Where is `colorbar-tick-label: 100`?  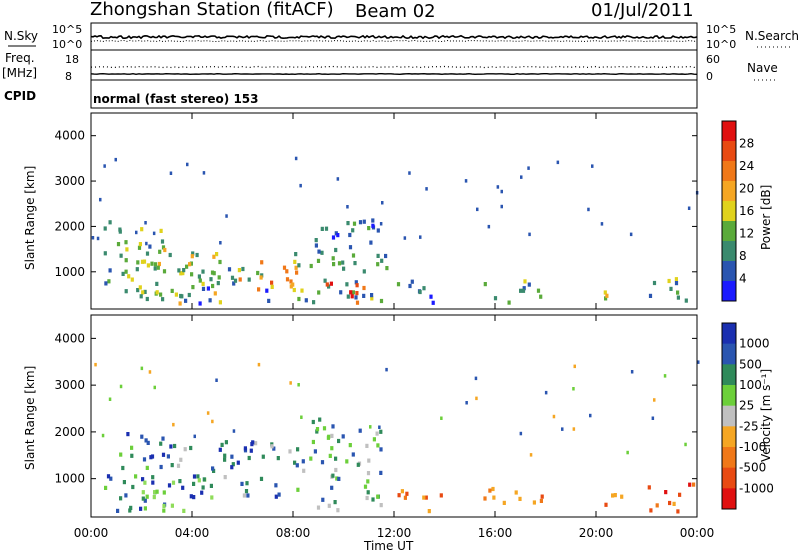
colorbar-tick-label: 100 is located at coordinates (750, 385).